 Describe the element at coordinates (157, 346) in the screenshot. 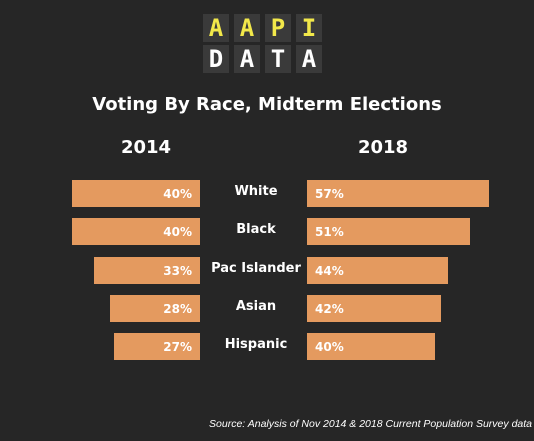

I see `bar-2014-hispanic` at that location.